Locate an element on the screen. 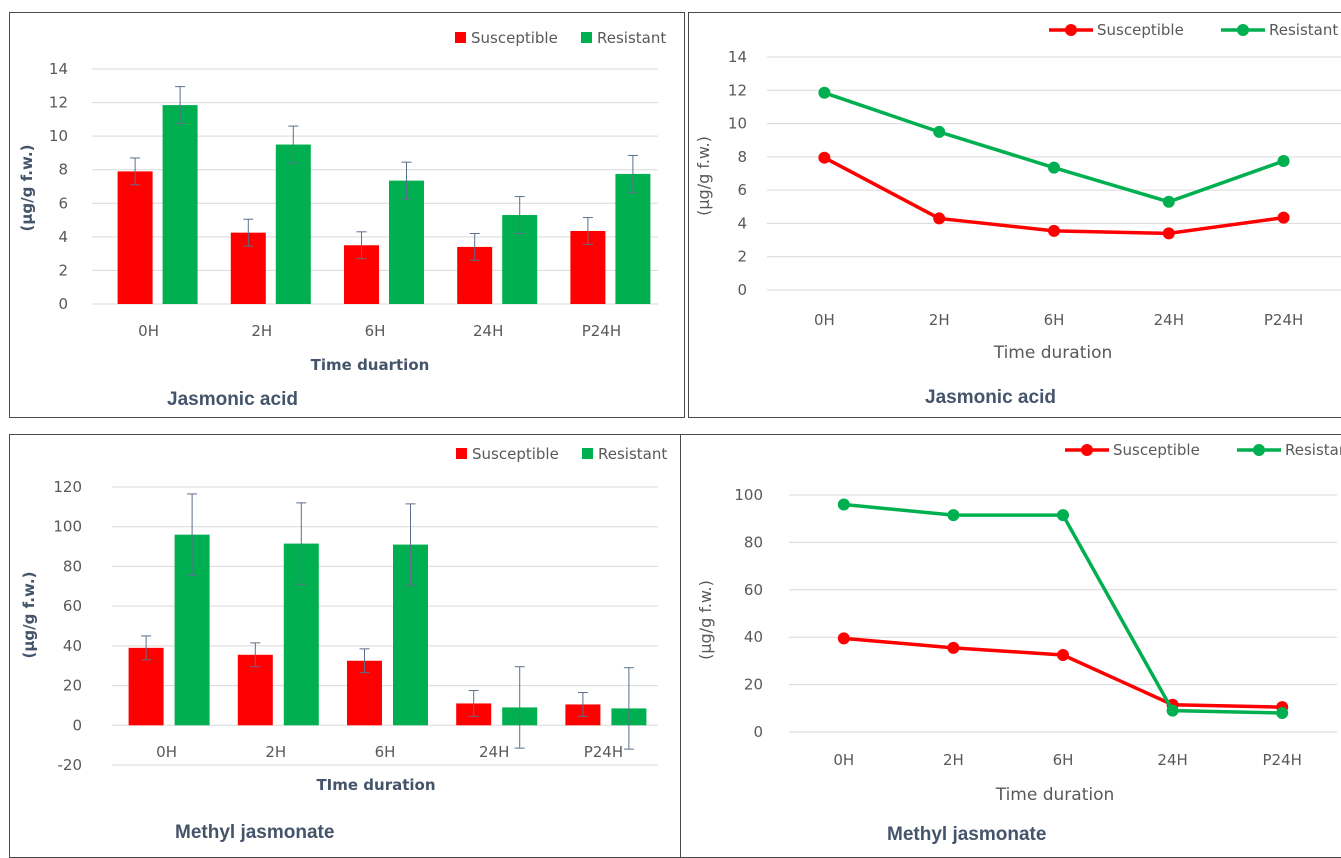 The height and width of the screenshot is (858, 1341). y-tick-label: 120 is located at coordinates (67, 487).